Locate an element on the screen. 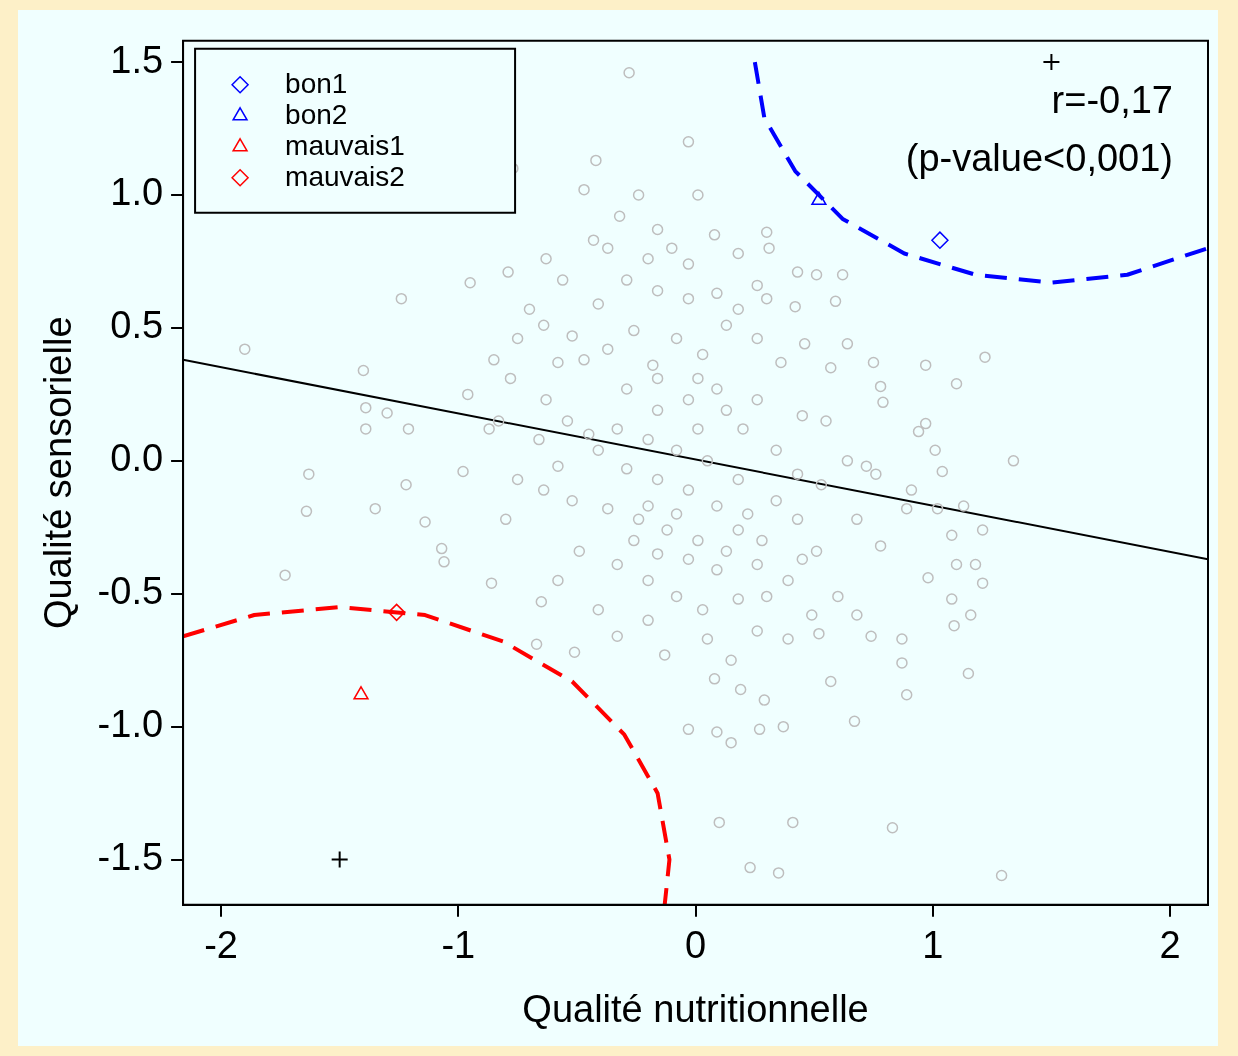 The image size is (1238, 1056). x-tick-label: 2 is located at coordinates (1170, 945).